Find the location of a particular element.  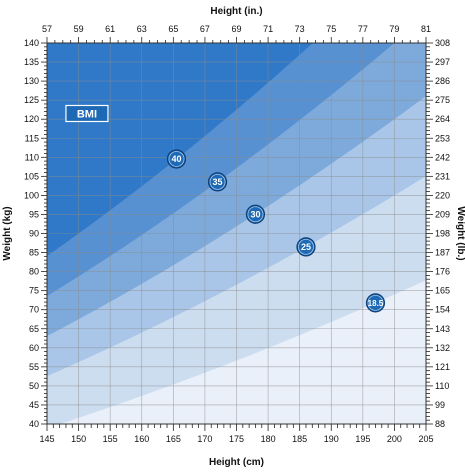

x-top-tick-label: 77 is located at coordinates (363, 29).